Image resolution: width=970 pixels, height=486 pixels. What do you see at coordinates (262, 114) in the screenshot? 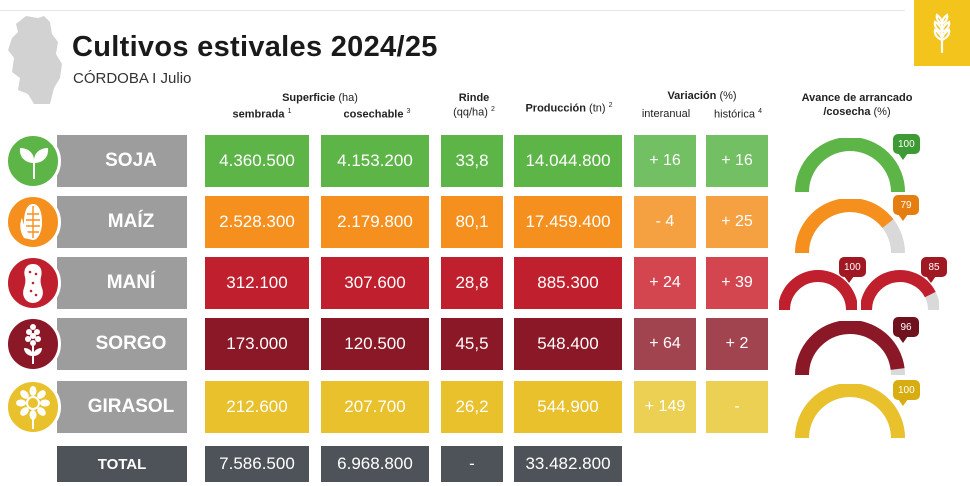
I see `header-sembrada: sembrada 1` at bounding box center [262, 114].